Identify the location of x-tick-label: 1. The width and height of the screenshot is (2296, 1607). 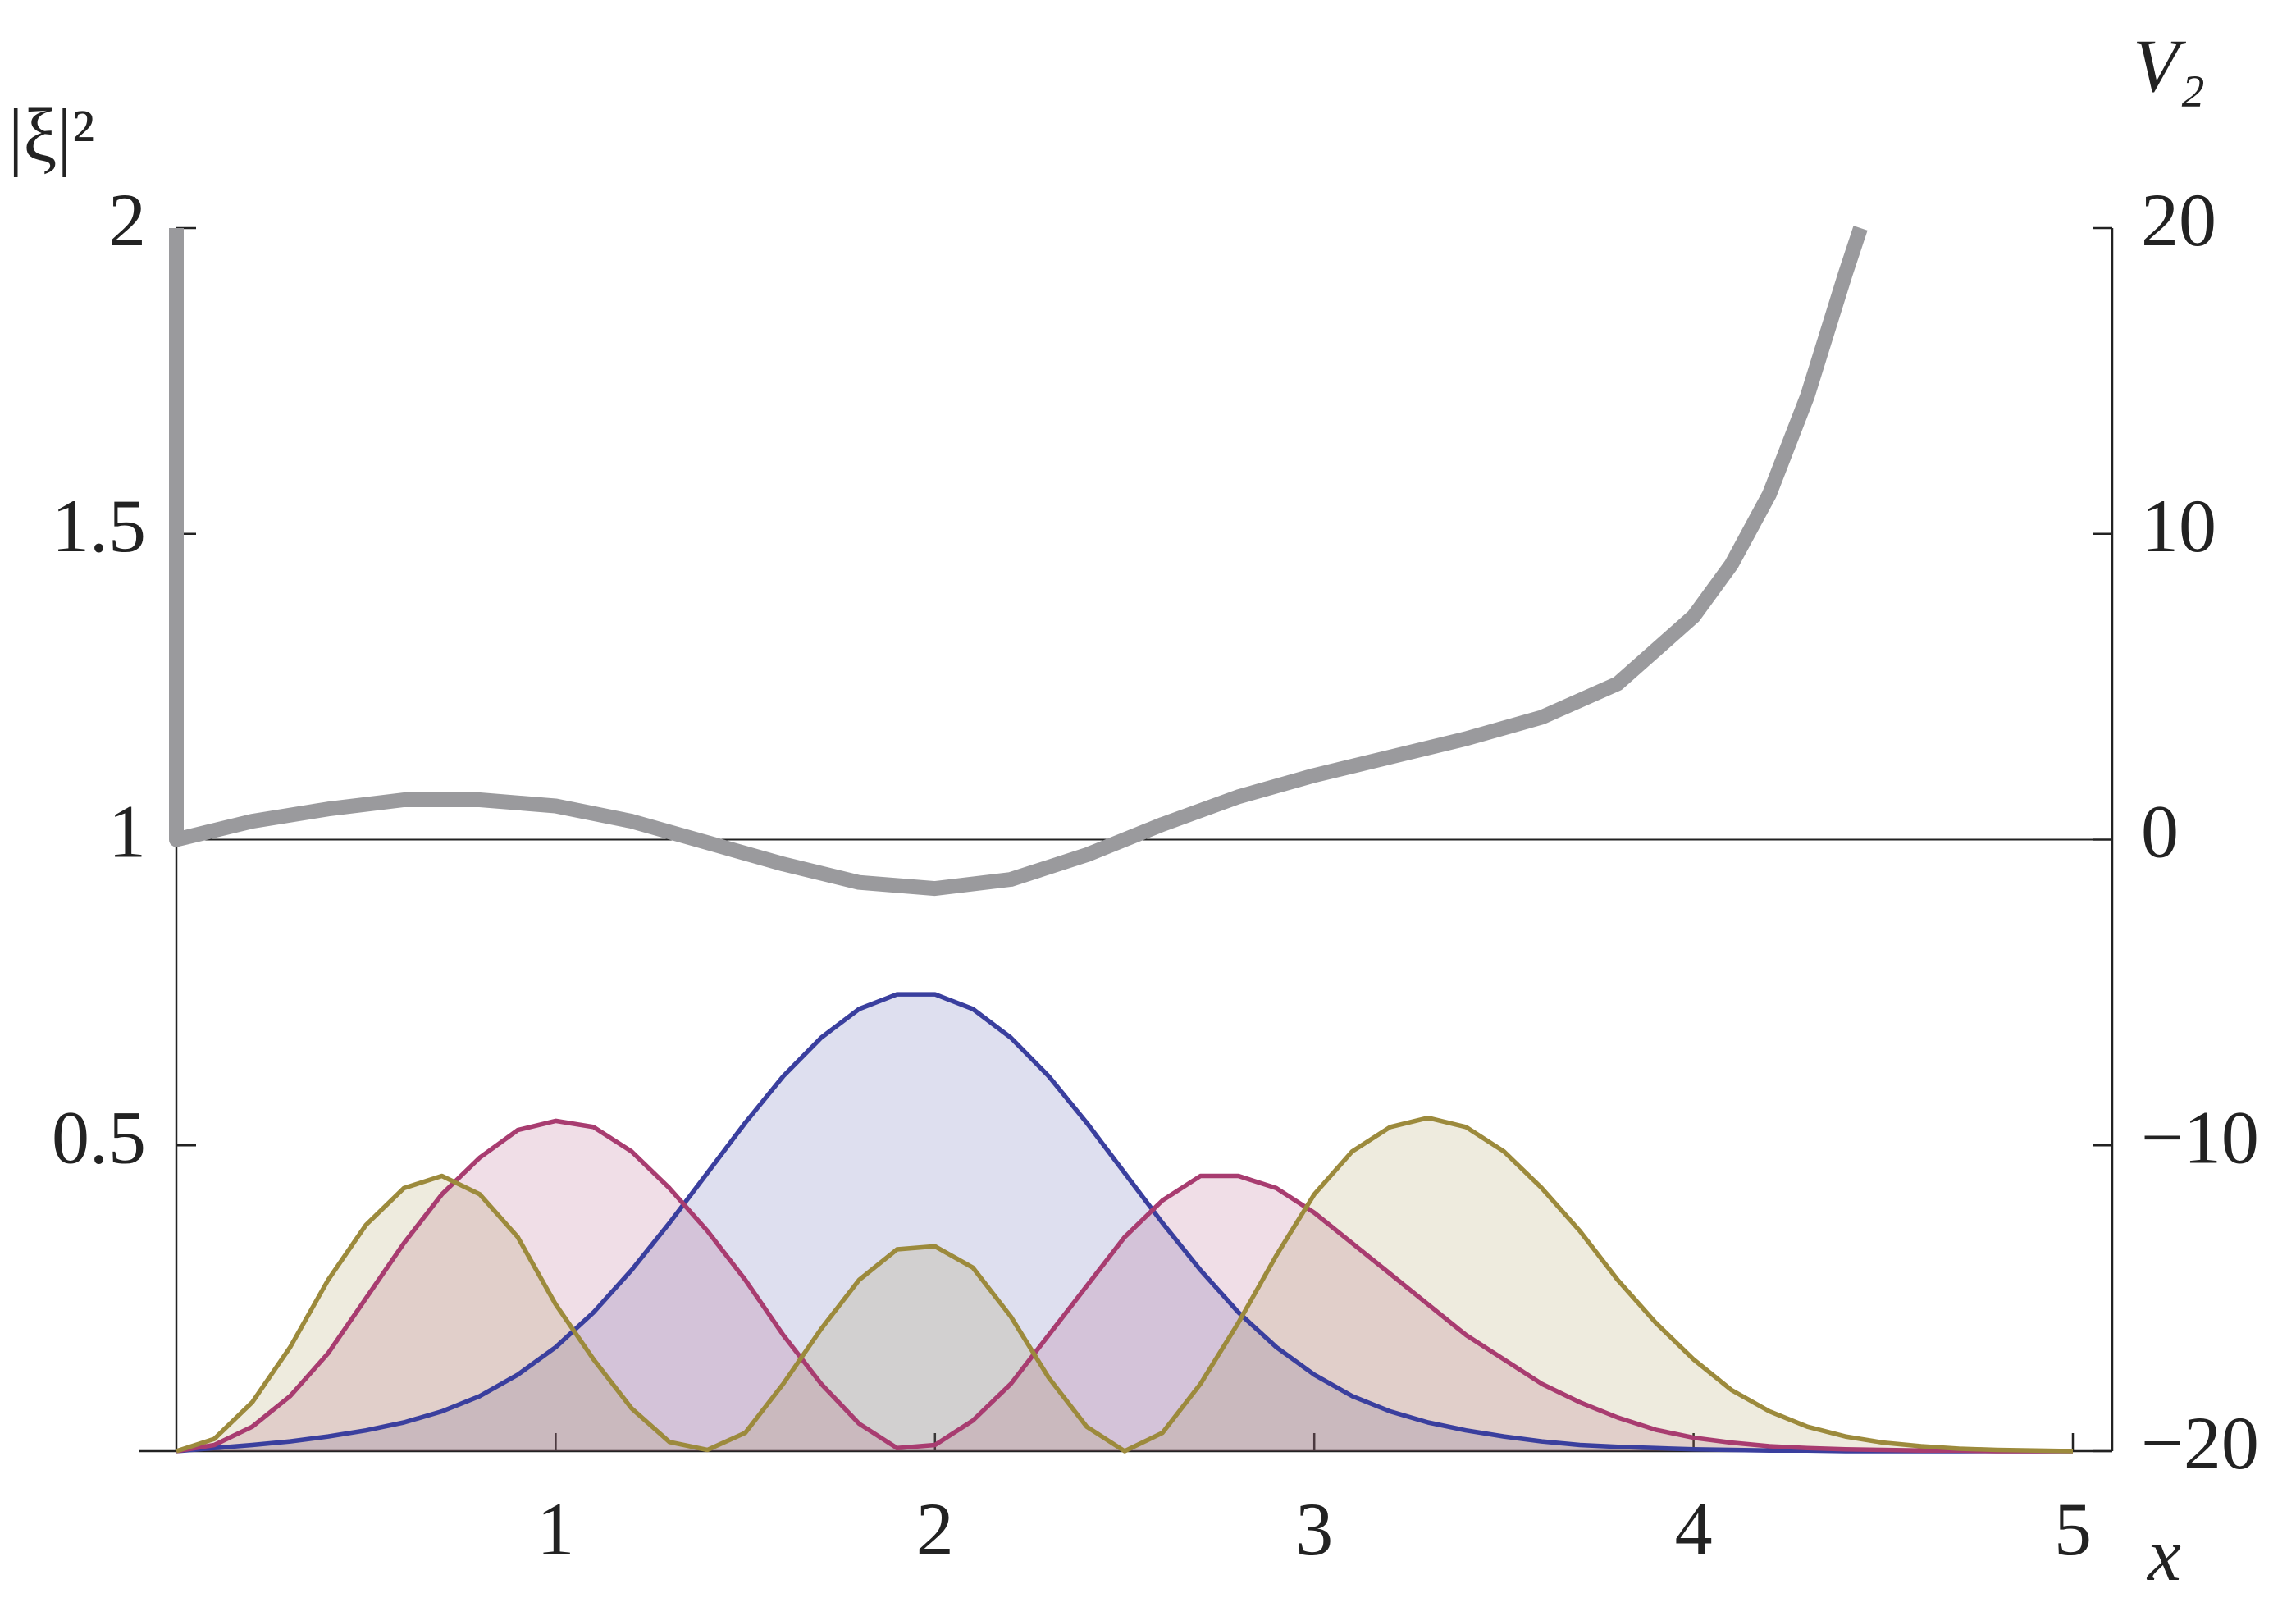
(555, 1529).